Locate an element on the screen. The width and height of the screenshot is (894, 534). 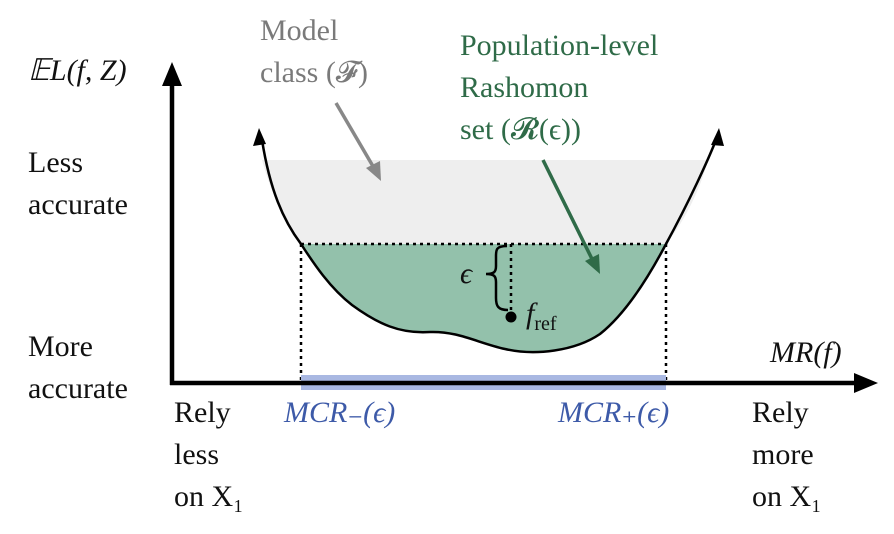
y-axis-top-label-line-2: accurate is located at coordinates (78, 204).